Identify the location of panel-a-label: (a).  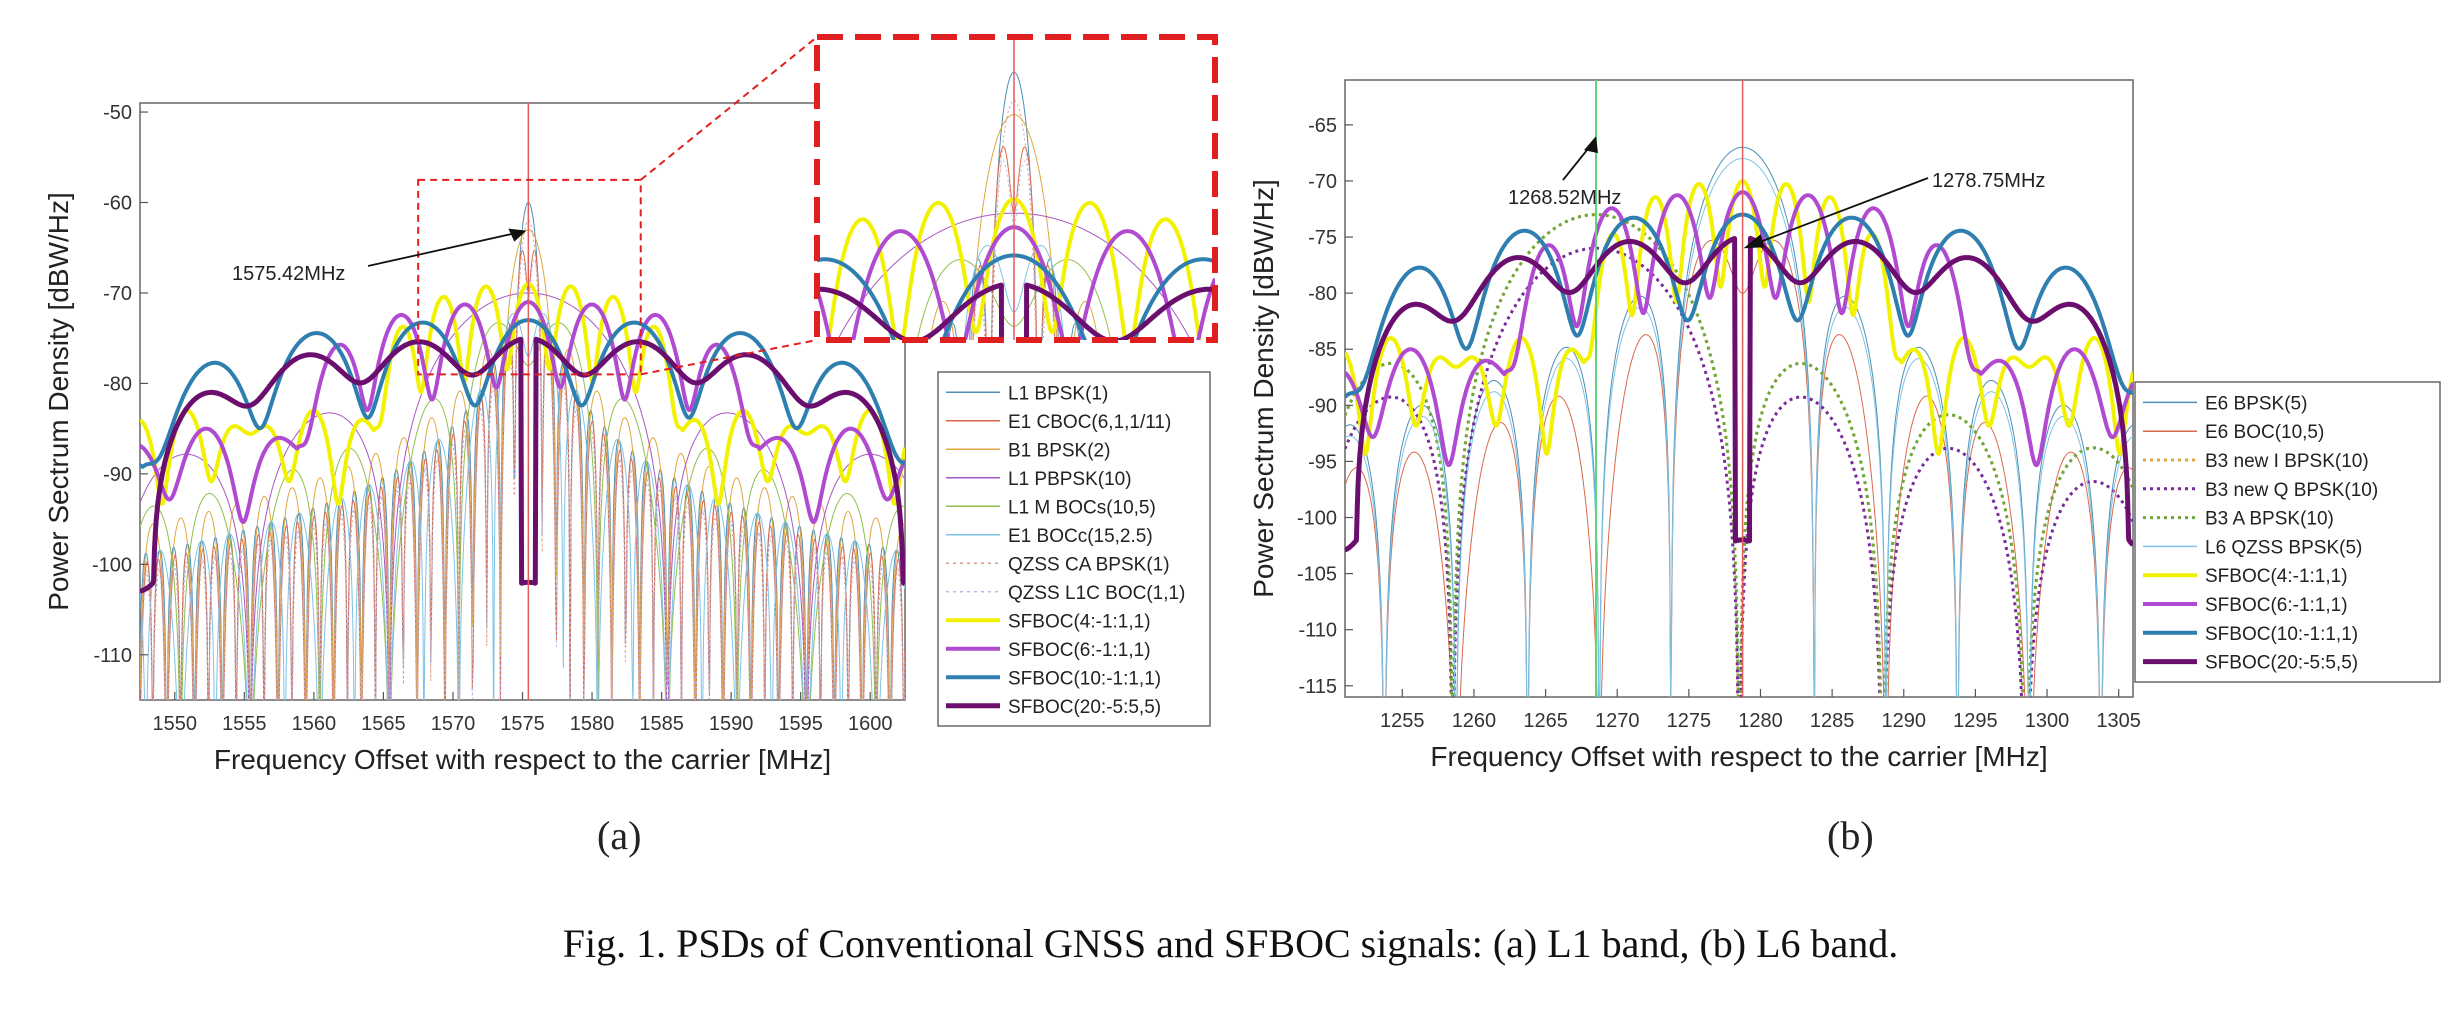
(619, 835).